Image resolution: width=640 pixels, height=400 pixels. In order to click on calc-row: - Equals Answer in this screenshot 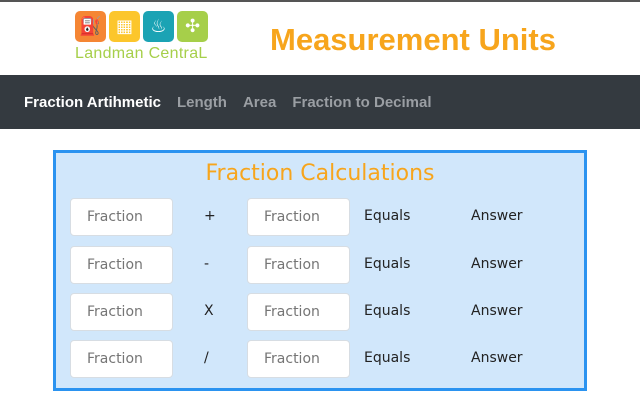, I will do `click(320, 265)`.